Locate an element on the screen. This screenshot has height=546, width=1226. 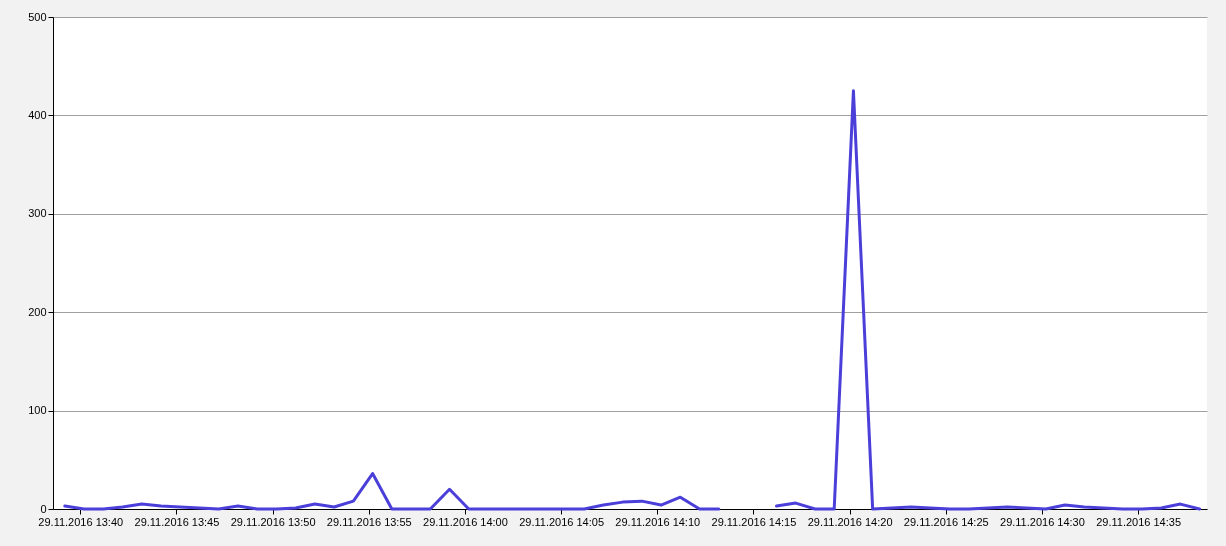
y-tick-label: 0 is located at coordinates (43, 508).